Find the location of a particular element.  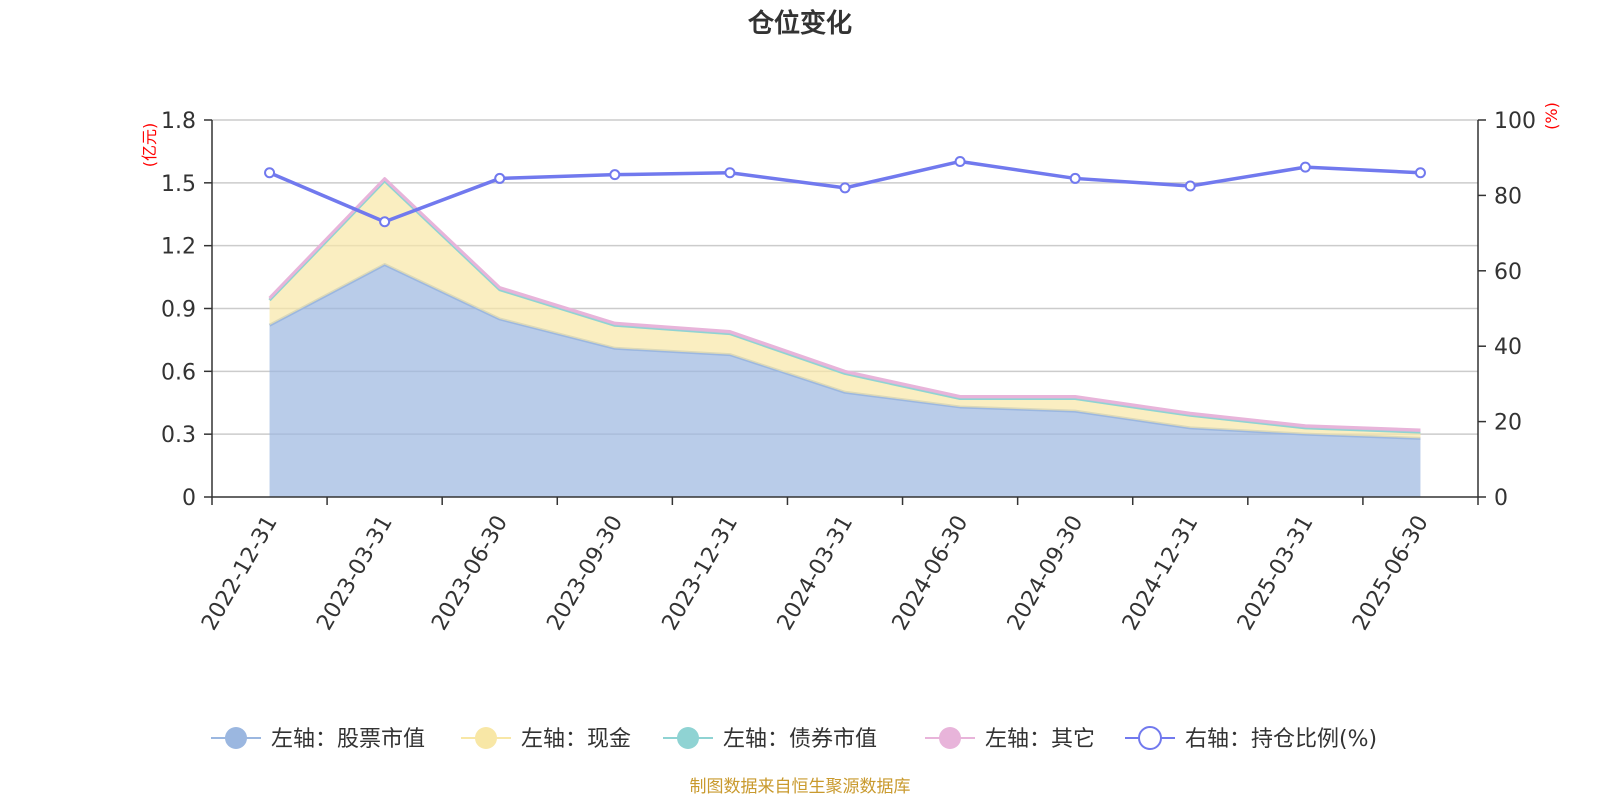

legend-item: 左轴：债券市值 is located at coordinates (770, 739).